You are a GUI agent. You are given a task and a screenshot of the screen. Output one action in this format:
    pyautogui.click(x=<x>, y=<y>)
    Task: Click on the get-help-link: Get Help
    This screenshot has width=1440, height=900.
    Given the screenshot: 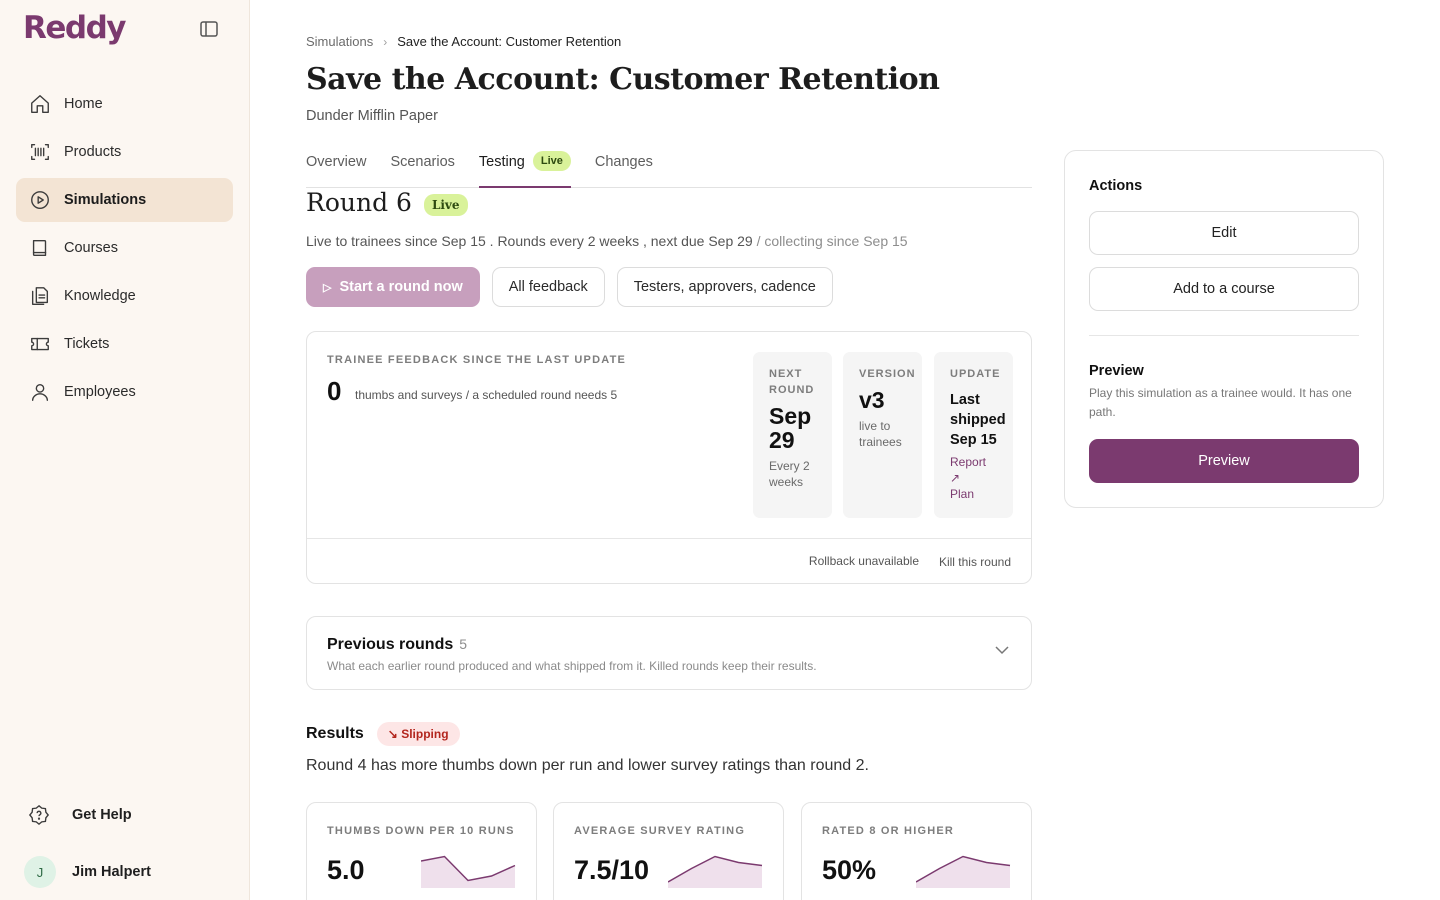 What is the action you would take?
    pyautogui.click(x=80, y=815)
    